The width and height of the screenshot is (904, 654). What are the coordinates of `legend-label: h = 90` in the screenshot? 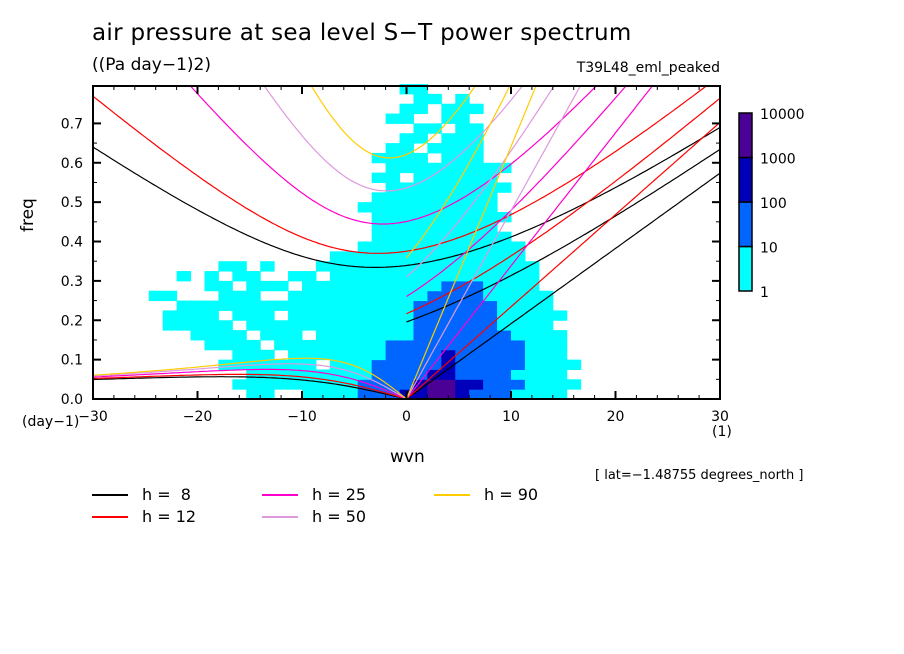 It's located at (511, 494).